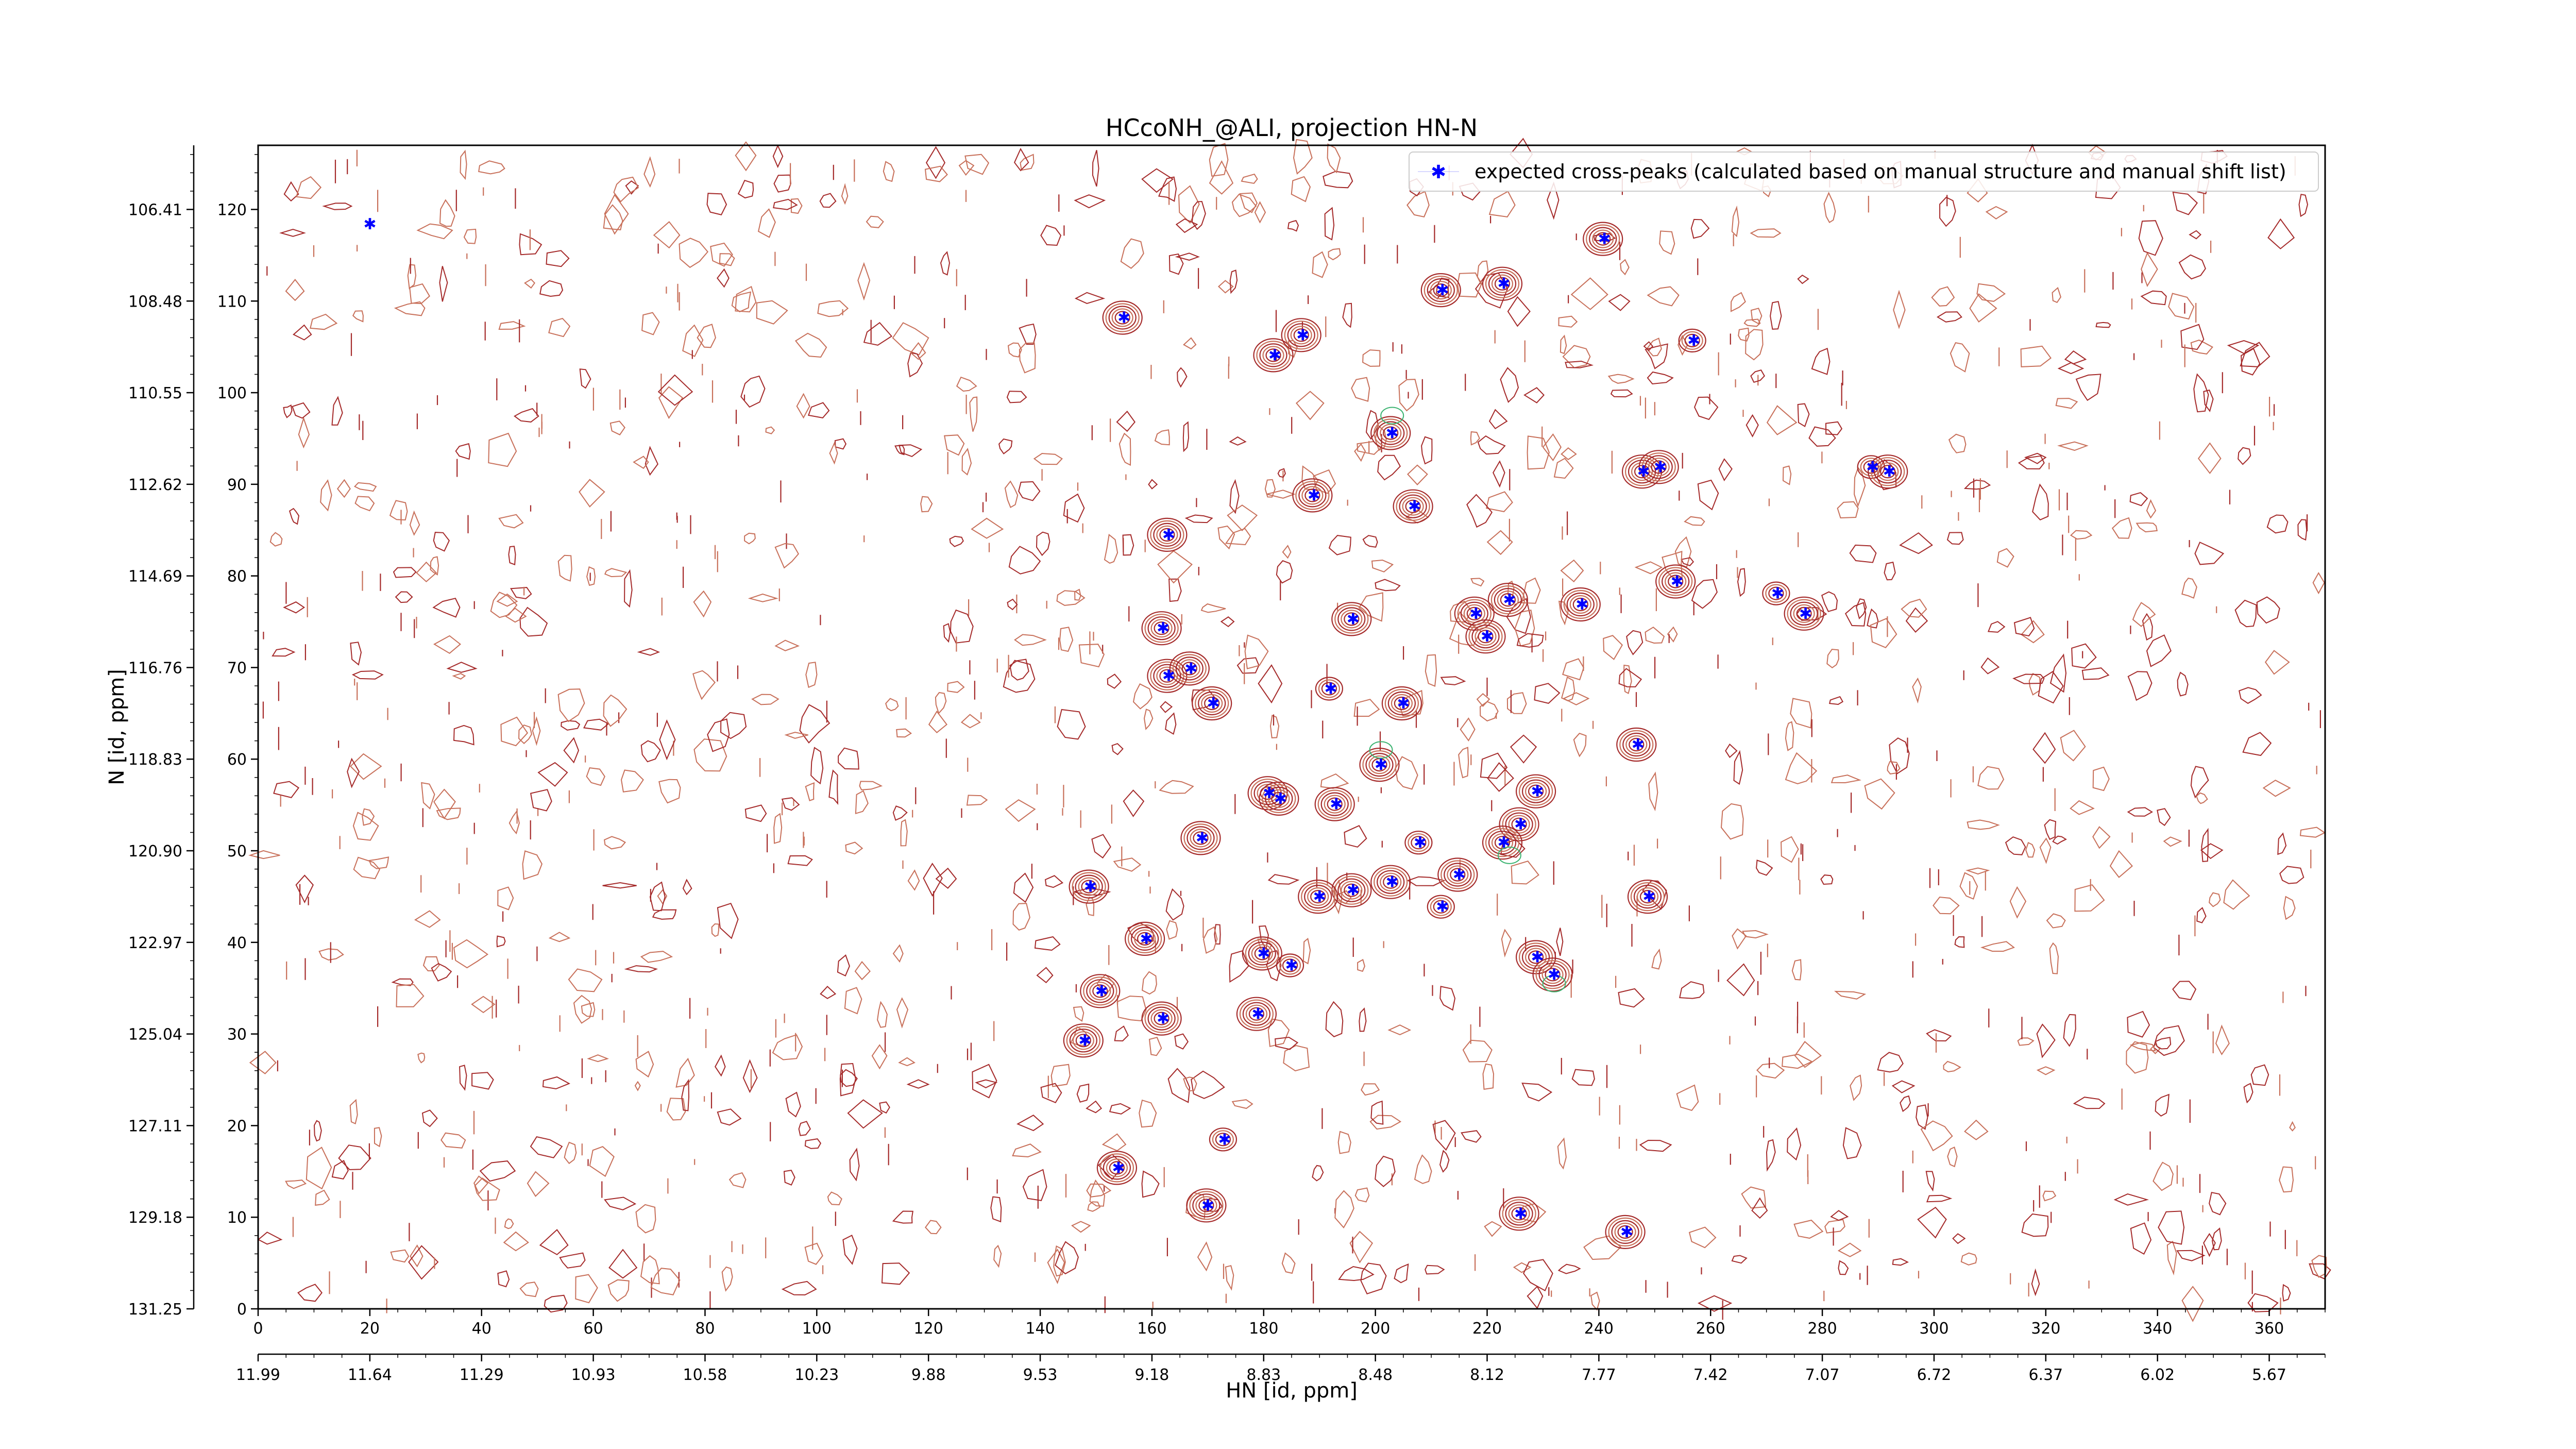 Image resolution: width=2576 pixels, height=1449 pixels. I want to click on x-ppm-tick-label: 11.29, so click(482, 1375).